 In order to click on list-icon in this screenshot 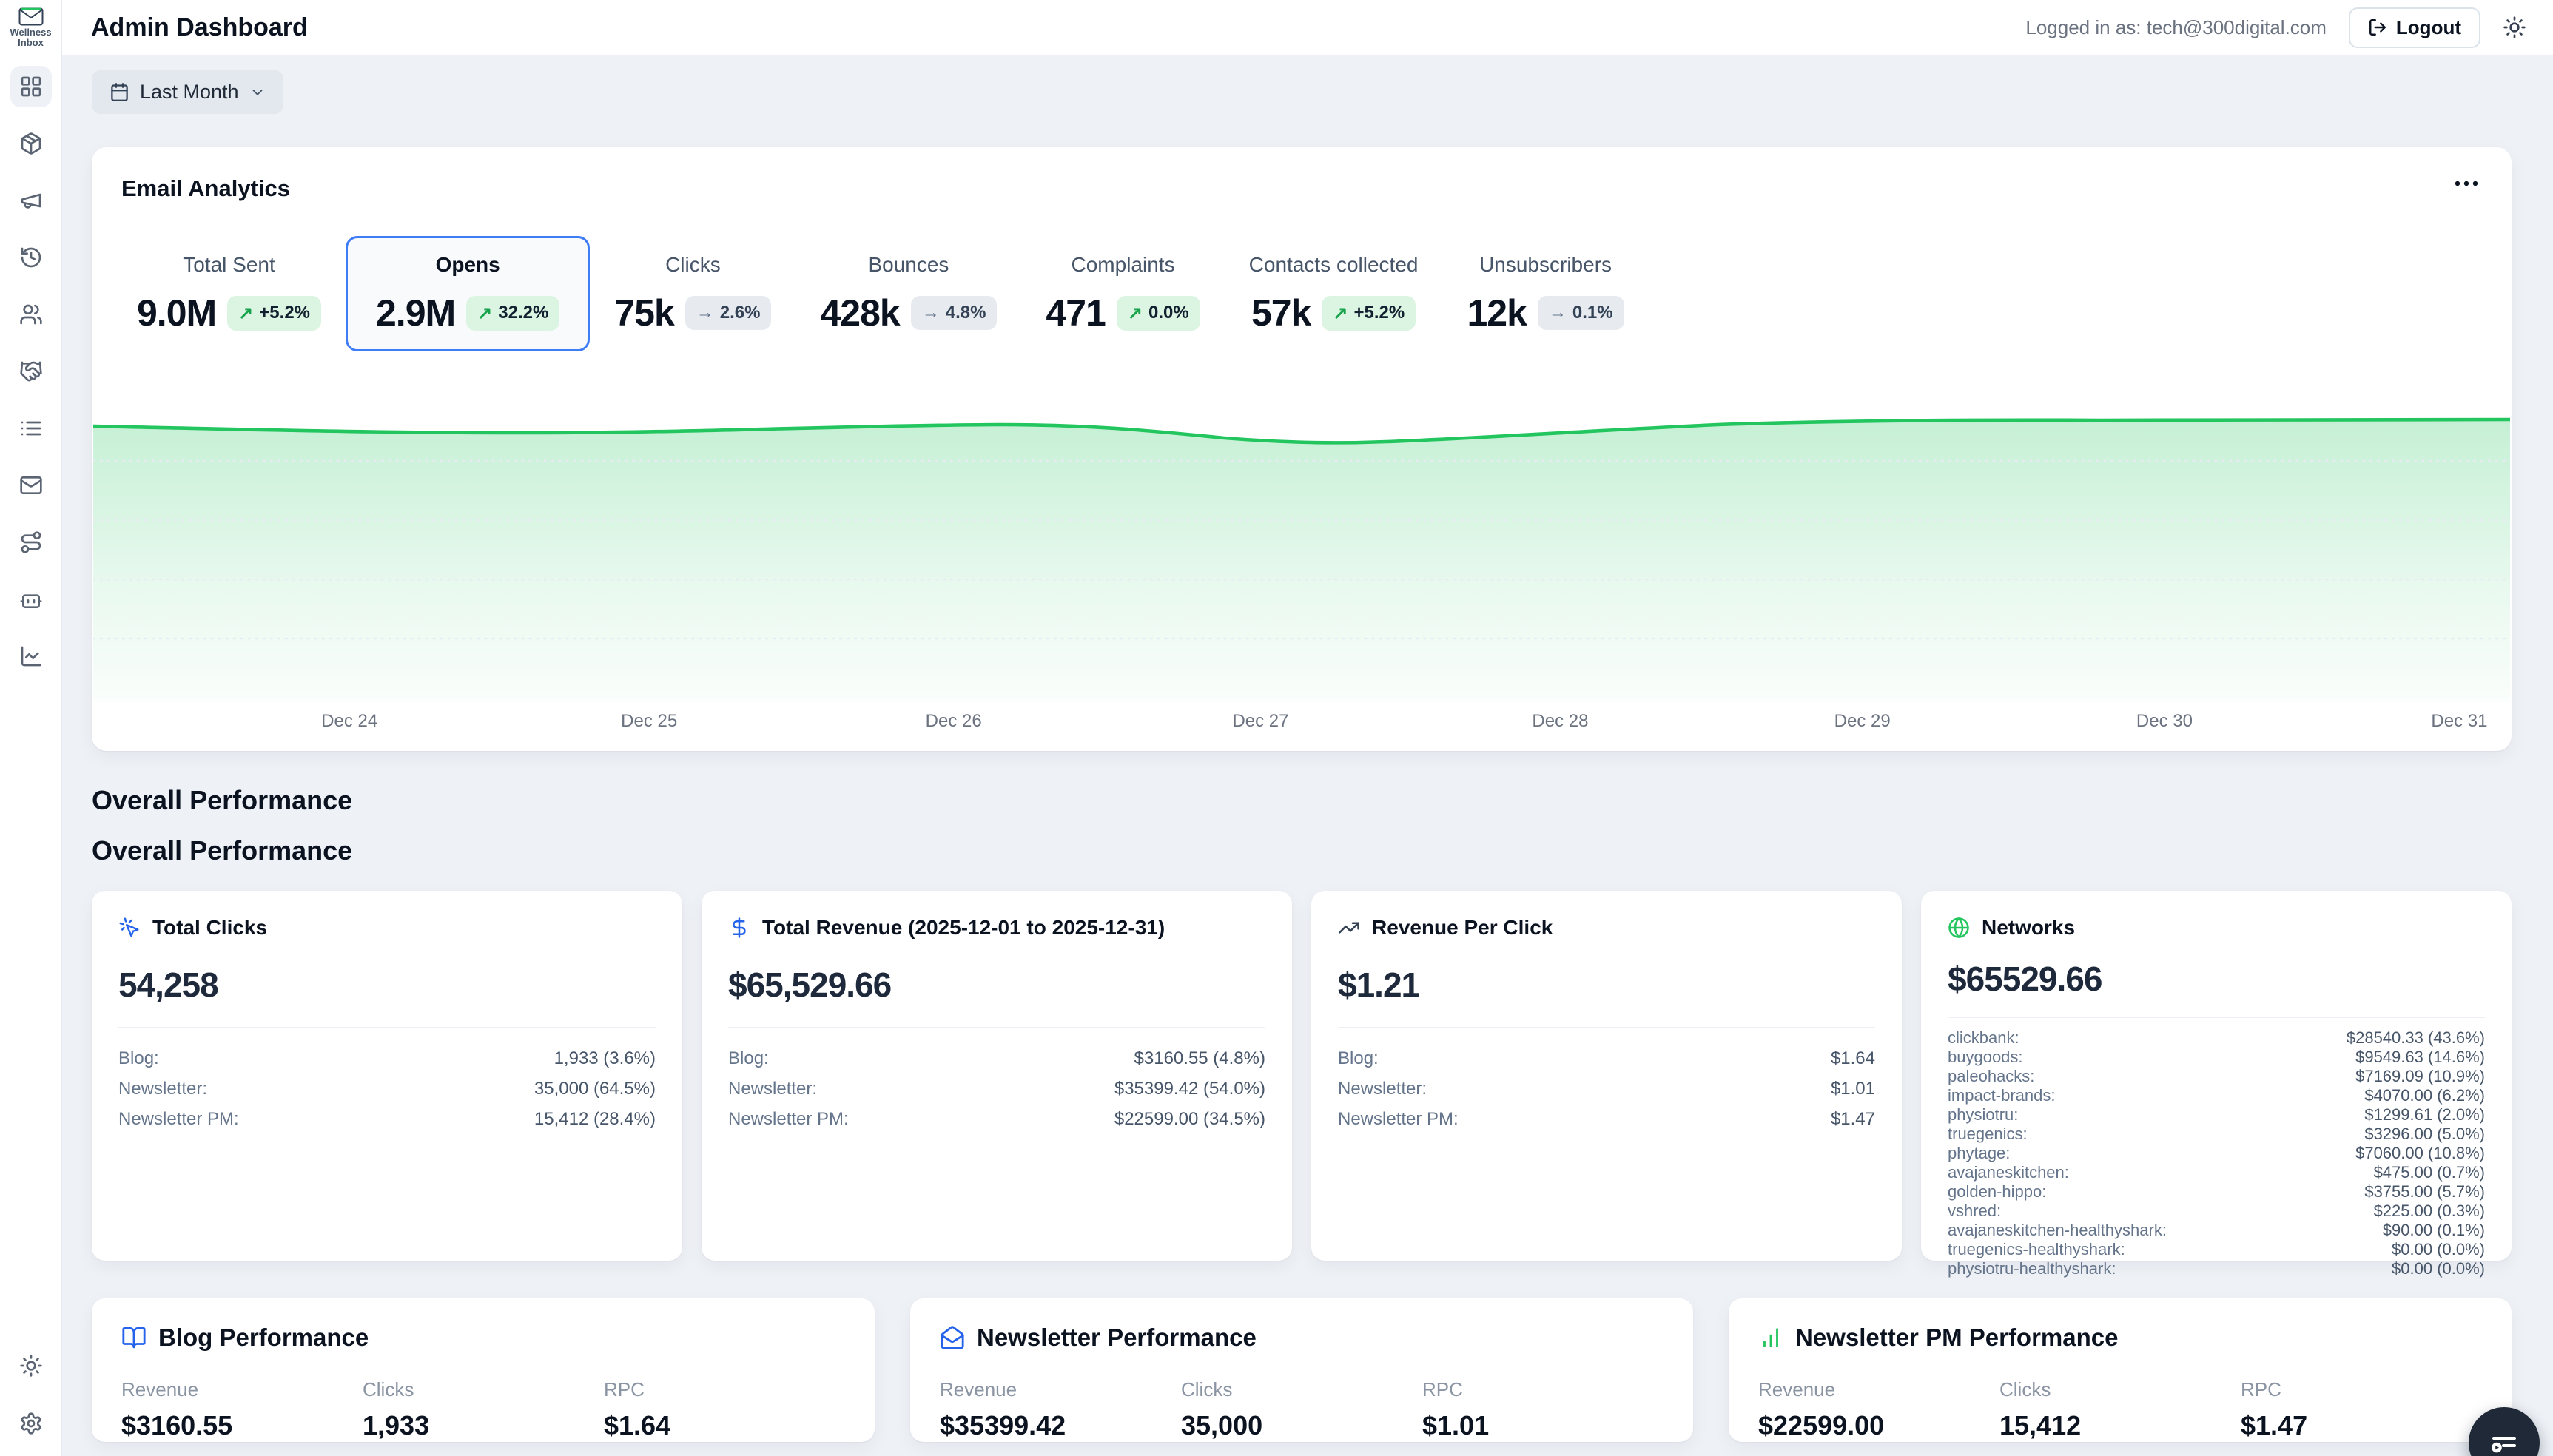, I will do `click(31, 429)`.